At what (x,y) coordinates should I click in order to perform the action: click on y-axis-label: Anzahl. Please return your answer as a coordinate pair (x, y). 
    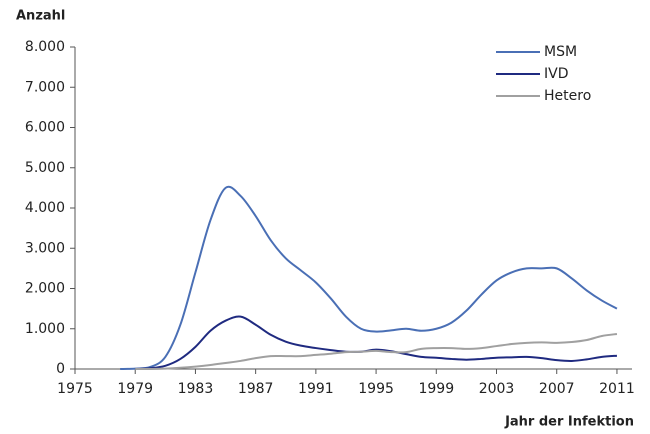
    Looking at the image, I should click on (40, 16).